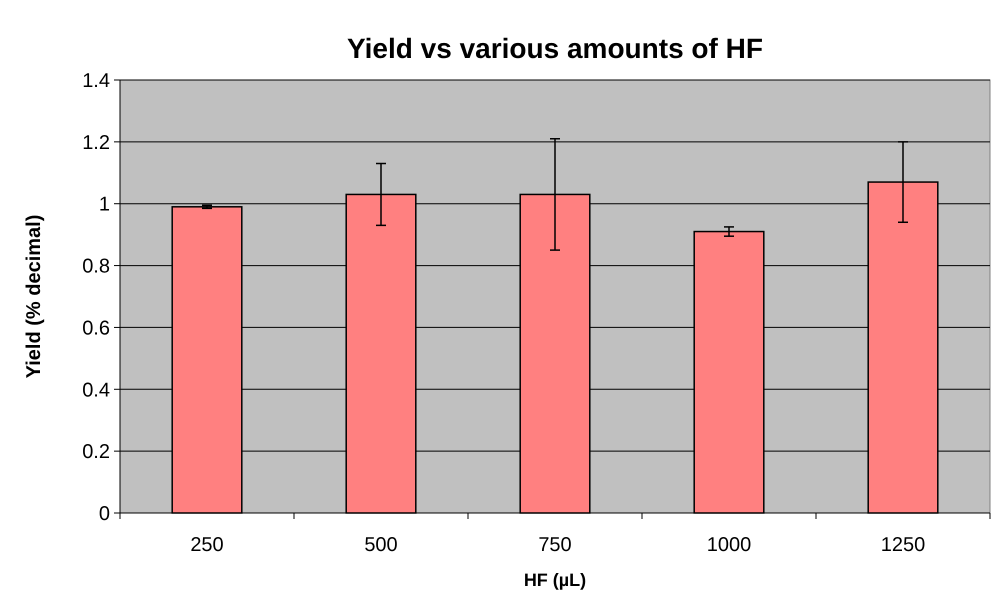  Describe the element at coordinates (729, 545) in the screenshot. I see `x-tick-label: 1000` at that location.